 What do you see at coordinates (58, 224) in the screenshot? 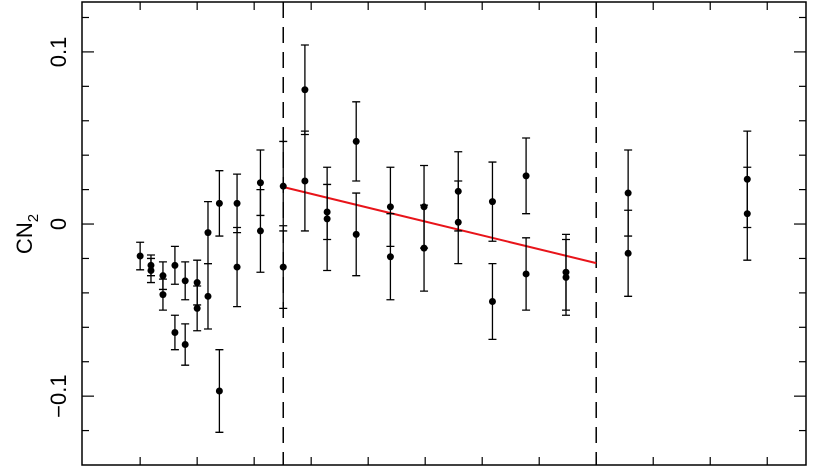
I see `y-tick-label: 0` at bounding box center [58, 224].